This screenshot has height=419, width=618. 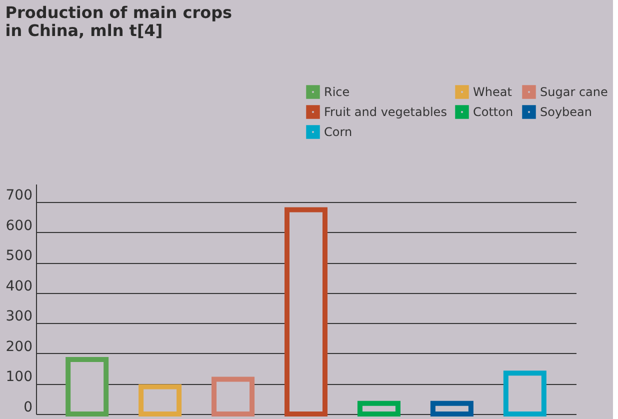 I want to click on y-tick-label: 400, so click(x=19, y=286).